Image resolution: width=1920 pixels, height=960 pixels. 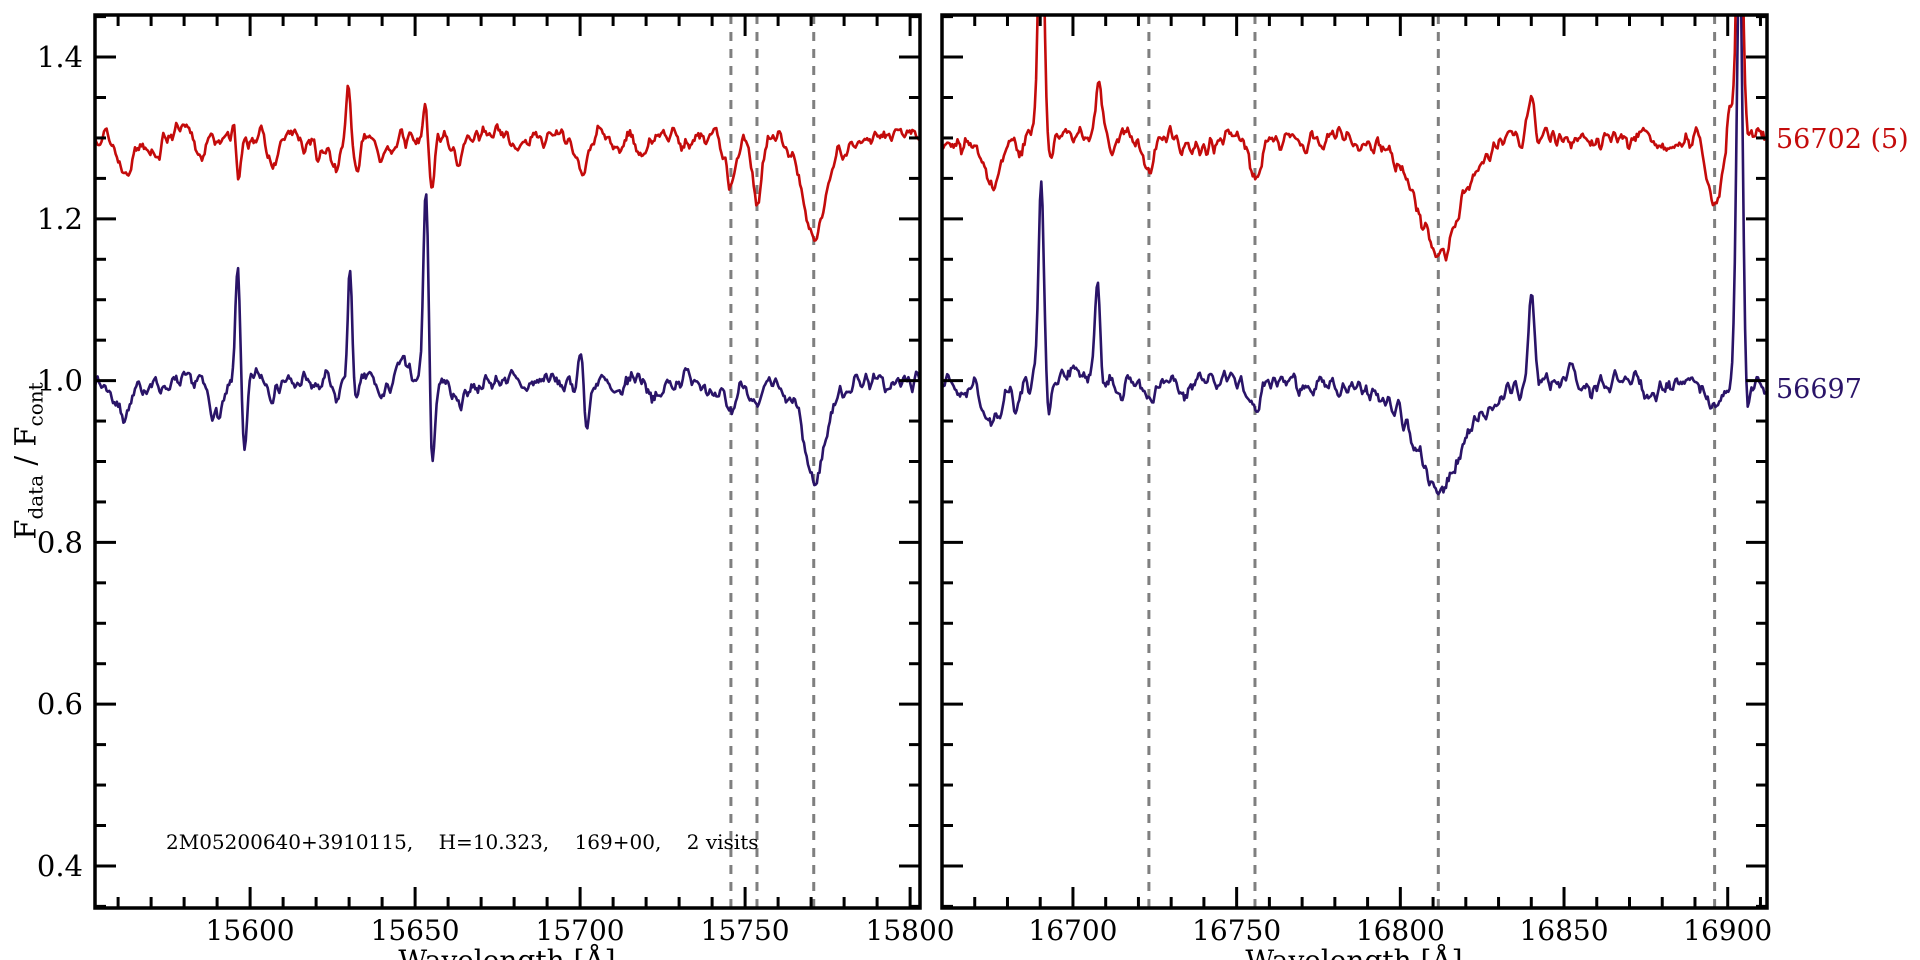 I want to click on x-axis-title-left: Wavelength [Å], so click(x=506, y=952).